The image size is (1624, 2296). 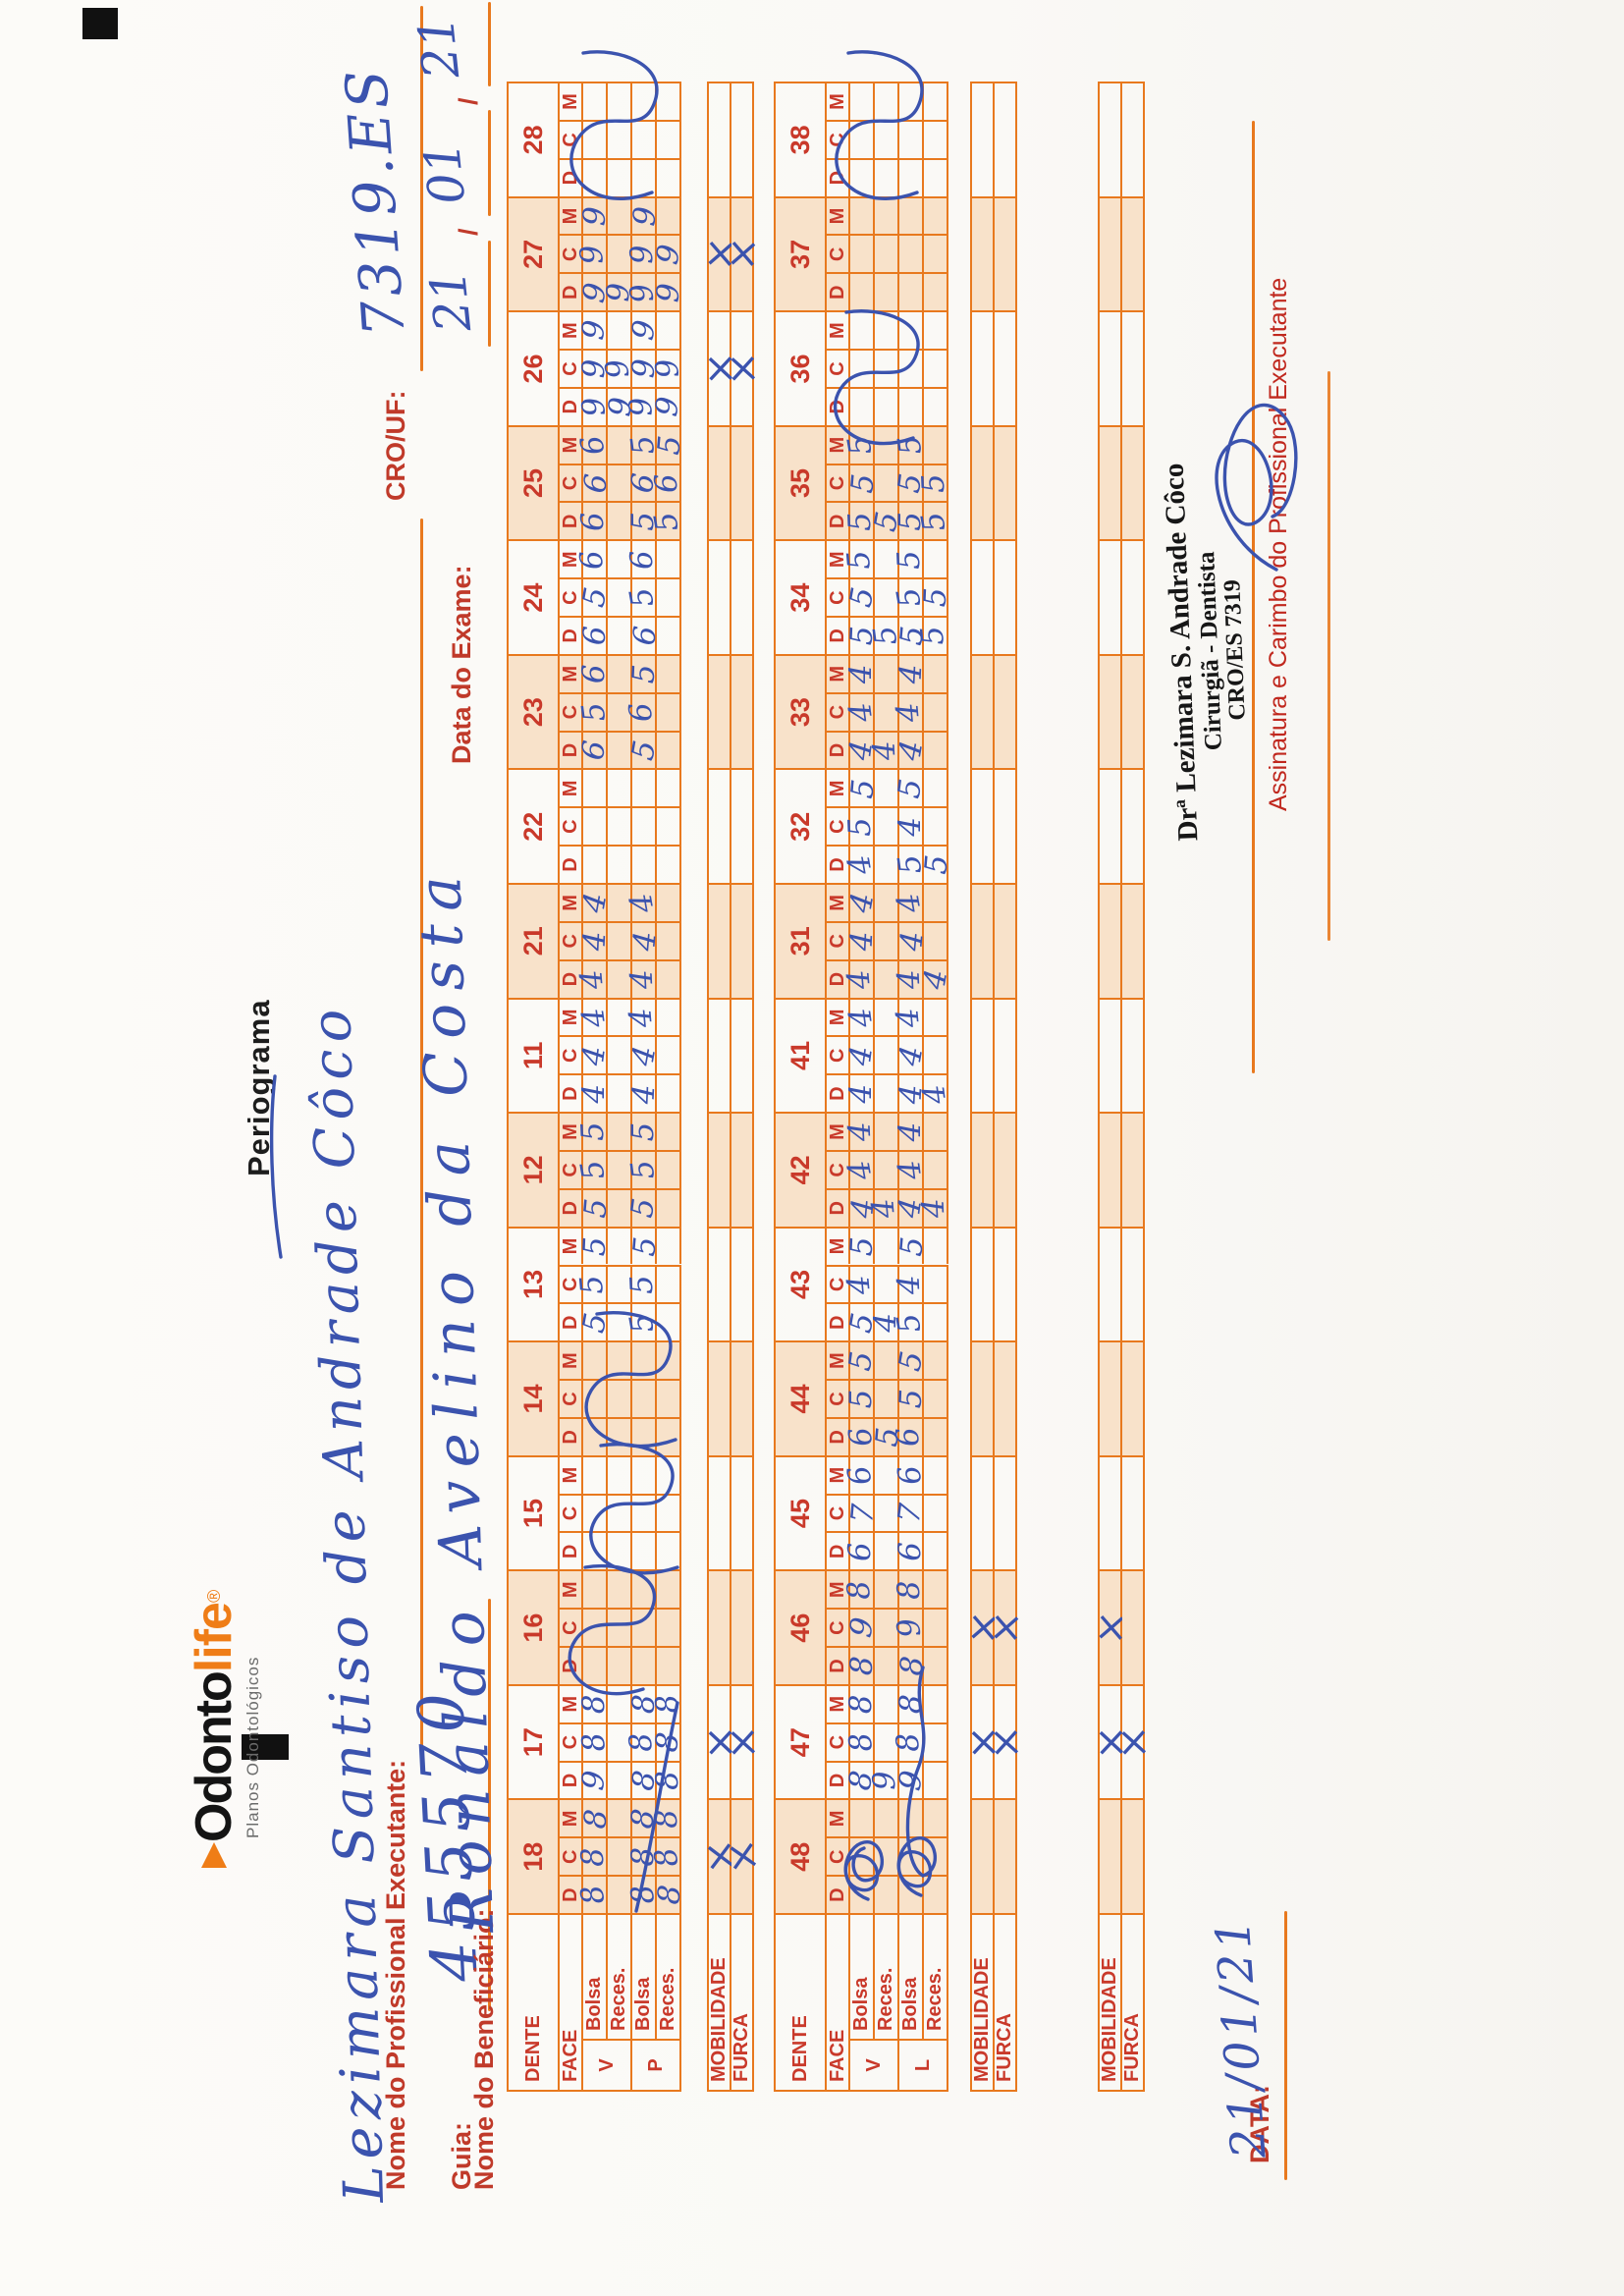 What do you see at coordinates (861, 1054) in the screenshot?
I see `data-cell-41: 4` at bounding box center [861, 1054].